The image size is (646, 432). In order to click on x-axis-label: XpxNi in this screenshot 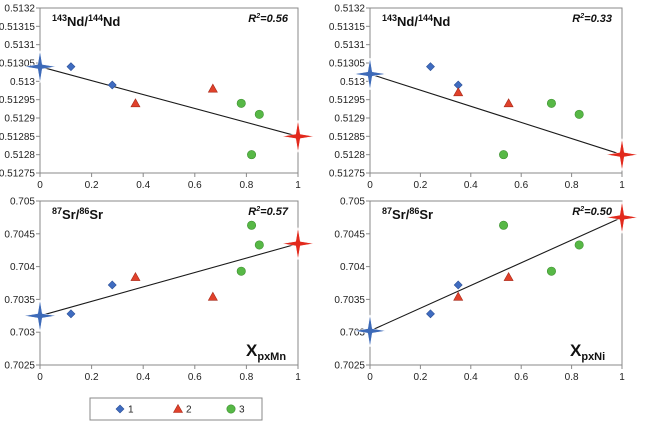, I will do `click(587, 352)`.